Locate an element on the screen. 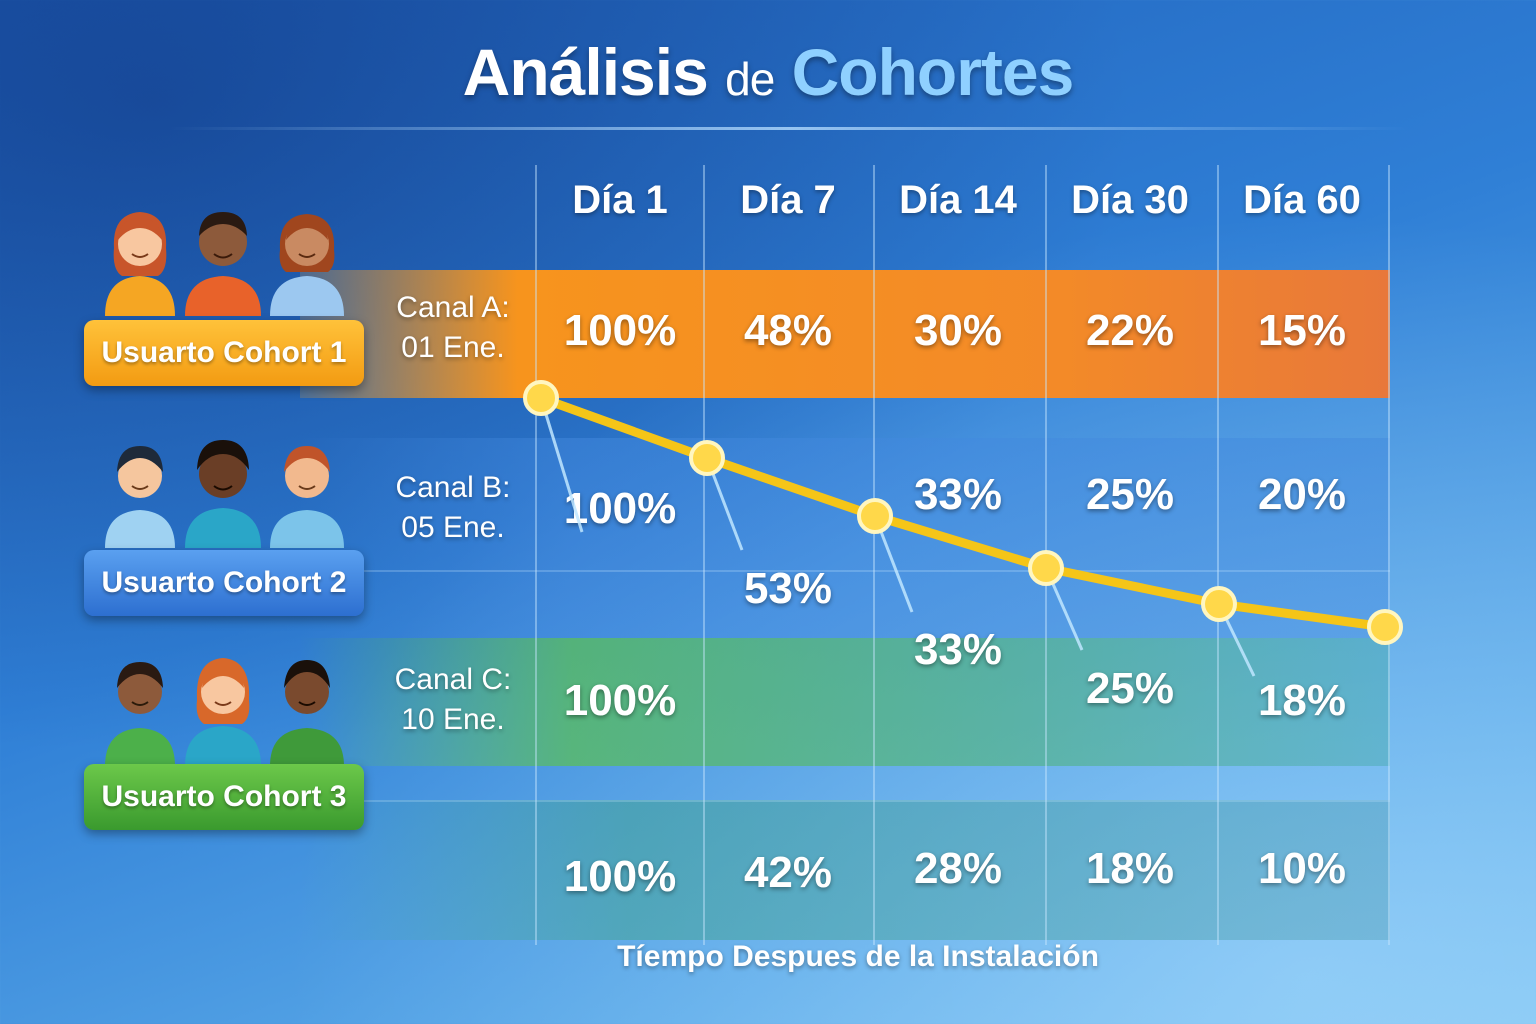 The width and height of the screenshot is (1536, 1024). title-part-2: de is located at coordinates (750, 79).